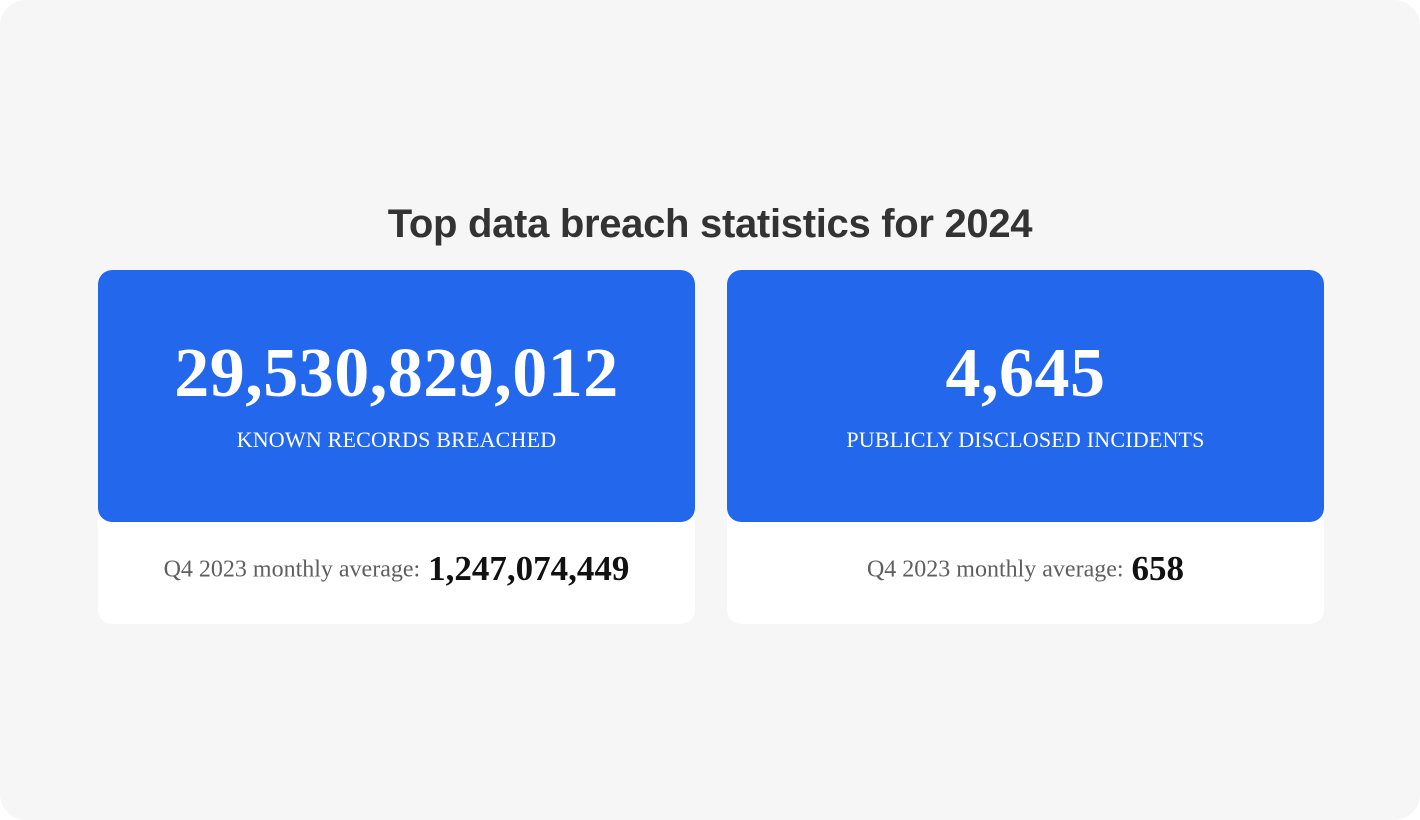 Image resolution: width=1420 pixels, height=820 pixels. What do you see at coordinates (396, 373) in the screenshot?
I see `stat-value: 29,530,829,012` at bounding box center [396, 373].